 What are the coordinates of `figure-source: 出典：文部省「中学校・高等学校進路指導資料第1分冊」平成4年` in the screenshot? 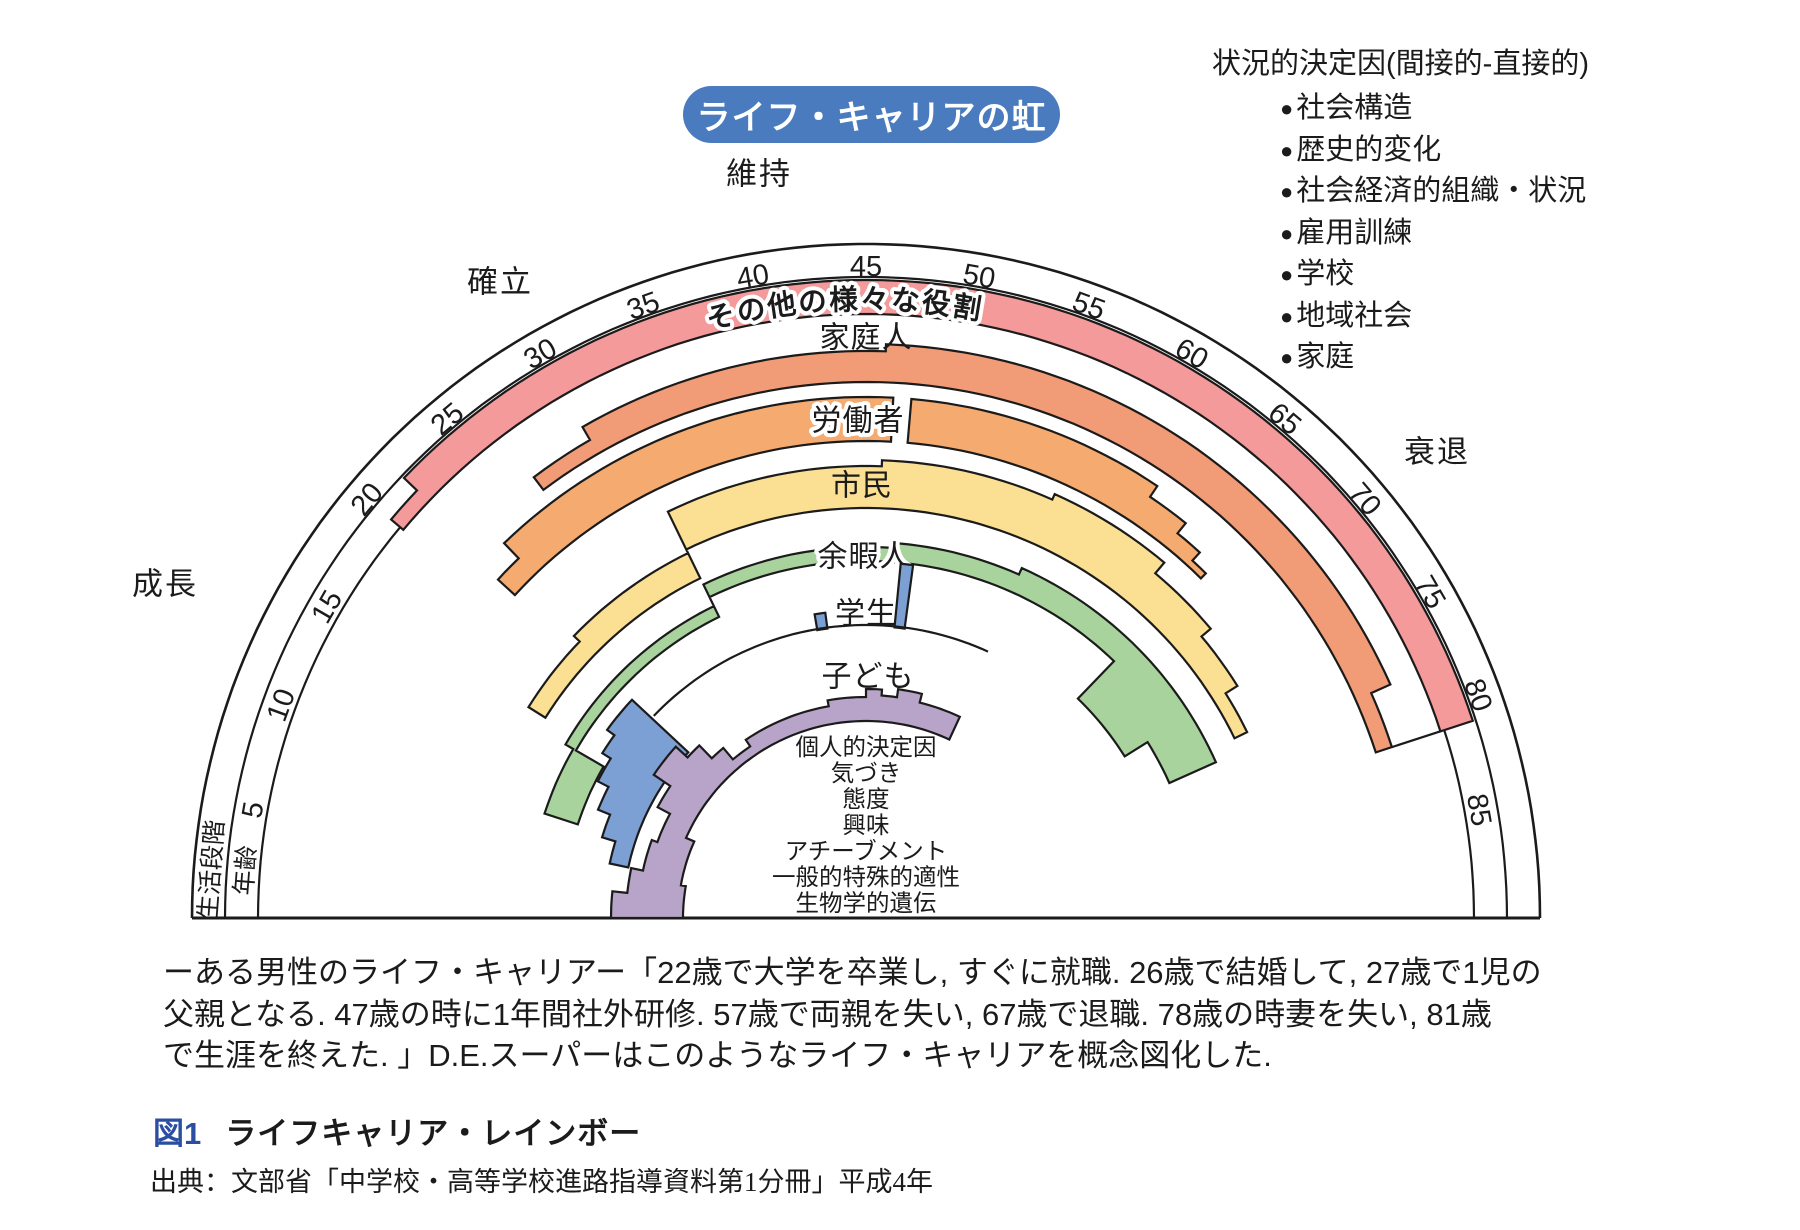 It's located at (541, 1182).